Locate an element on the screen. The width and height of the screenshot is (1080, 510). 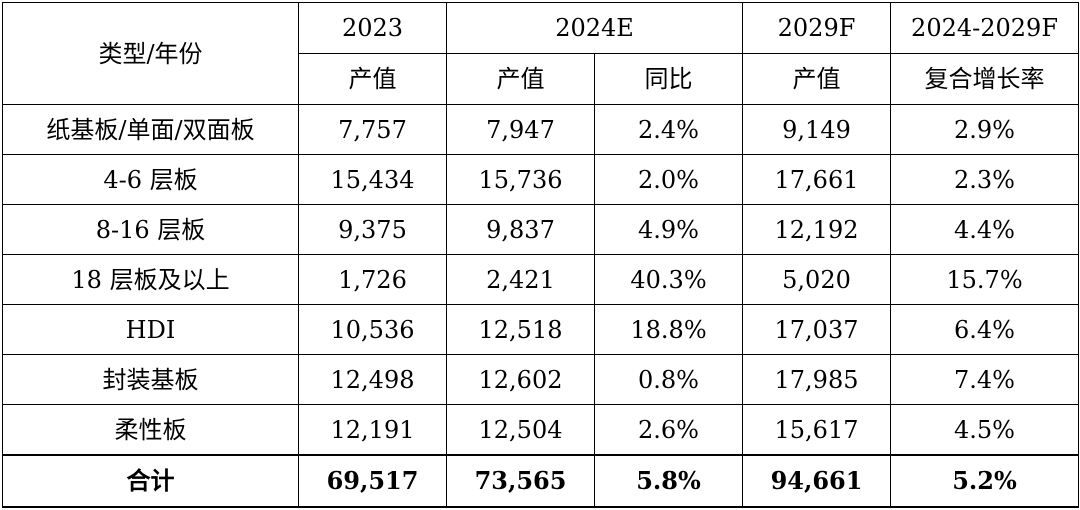
row-label: 4-6 层板 is located at coordinates (150, 179).